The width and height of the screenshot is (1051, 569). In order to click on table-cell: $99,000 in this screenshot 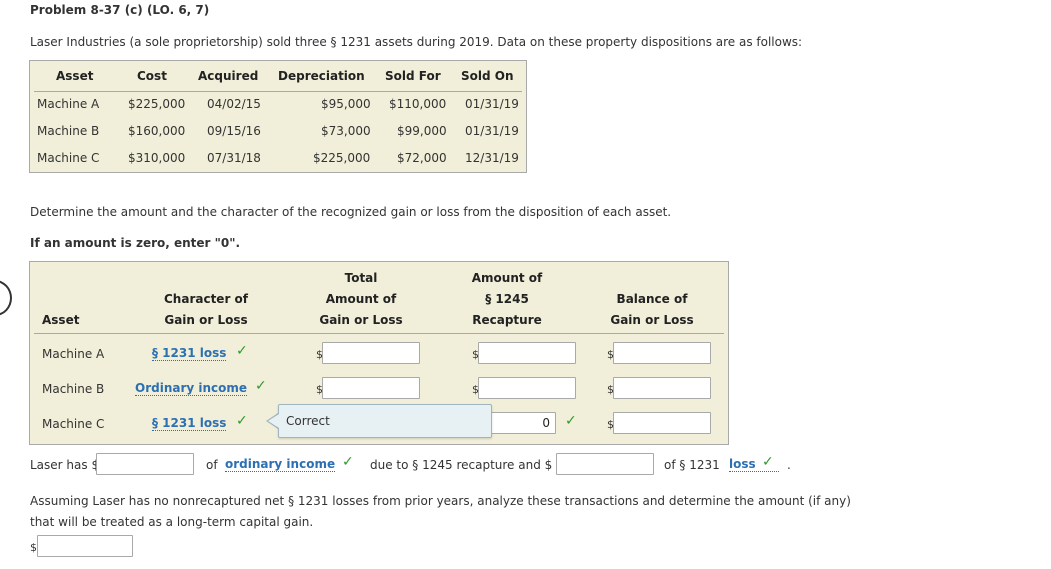, I will do `click(422, 131)`.